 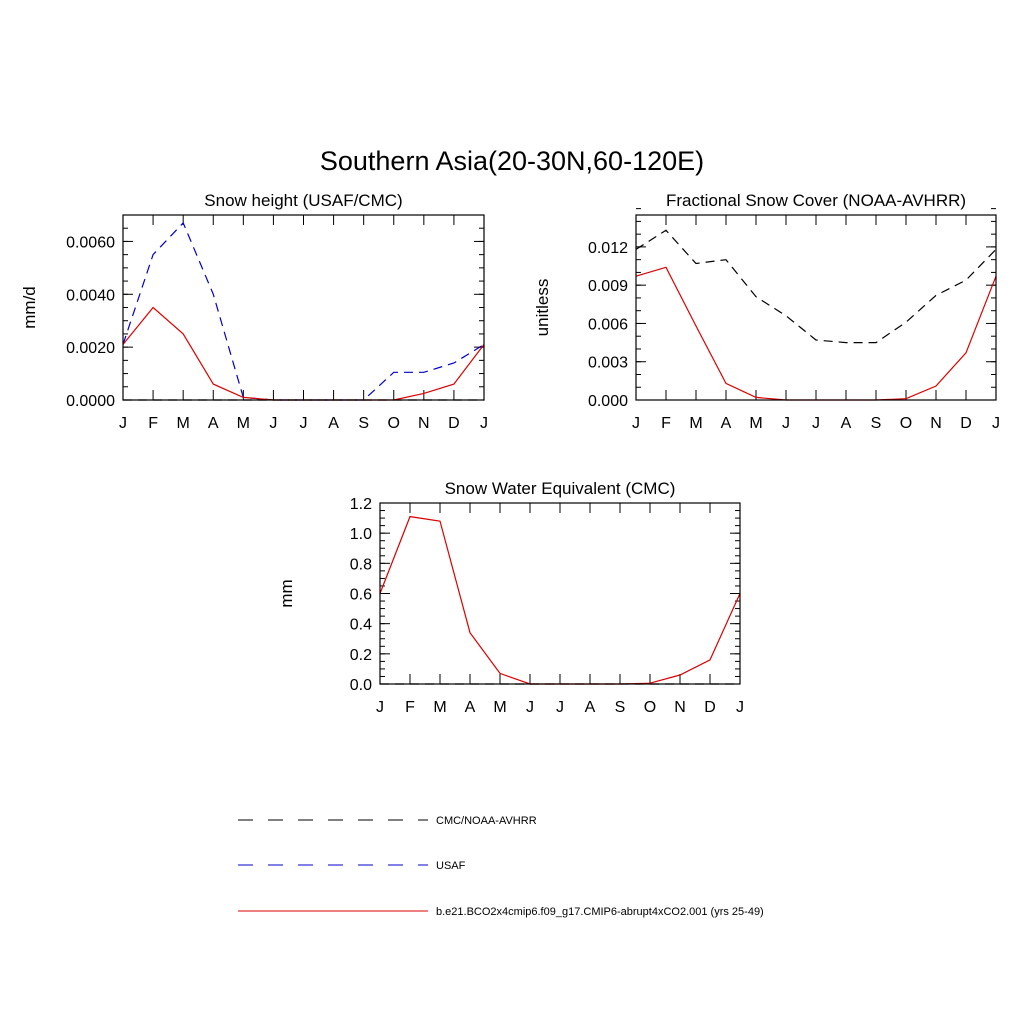 I want to click on y-tick-label: 0.8, so click(x=361, y=564).